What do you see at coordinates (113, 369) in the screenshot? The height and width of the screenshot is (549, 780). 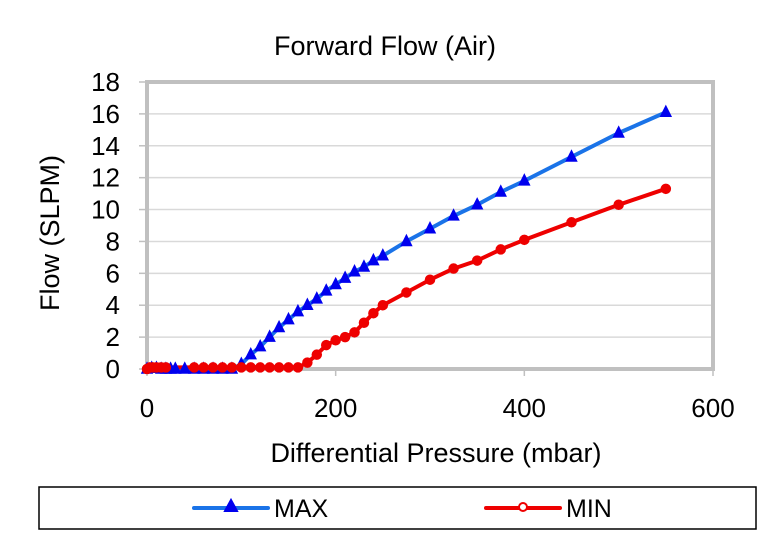 I see `y-tick-label: 0` at bounding box center [113, 369].